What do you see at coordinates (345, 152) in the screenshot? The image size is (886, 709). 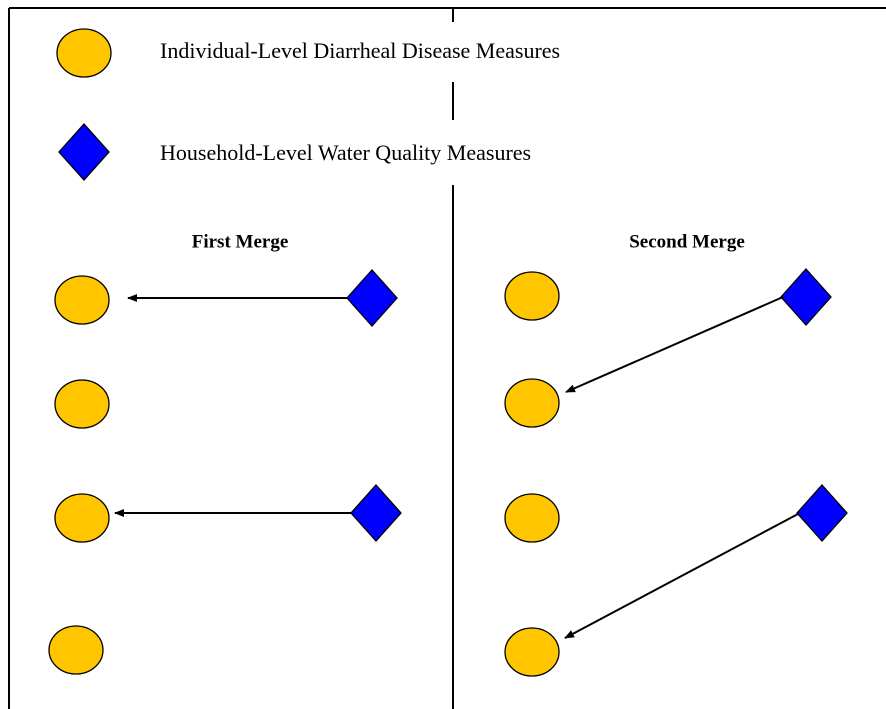 I see `legend-label: Household-Level Water Quality Measures` at bounding box center [345, 152].